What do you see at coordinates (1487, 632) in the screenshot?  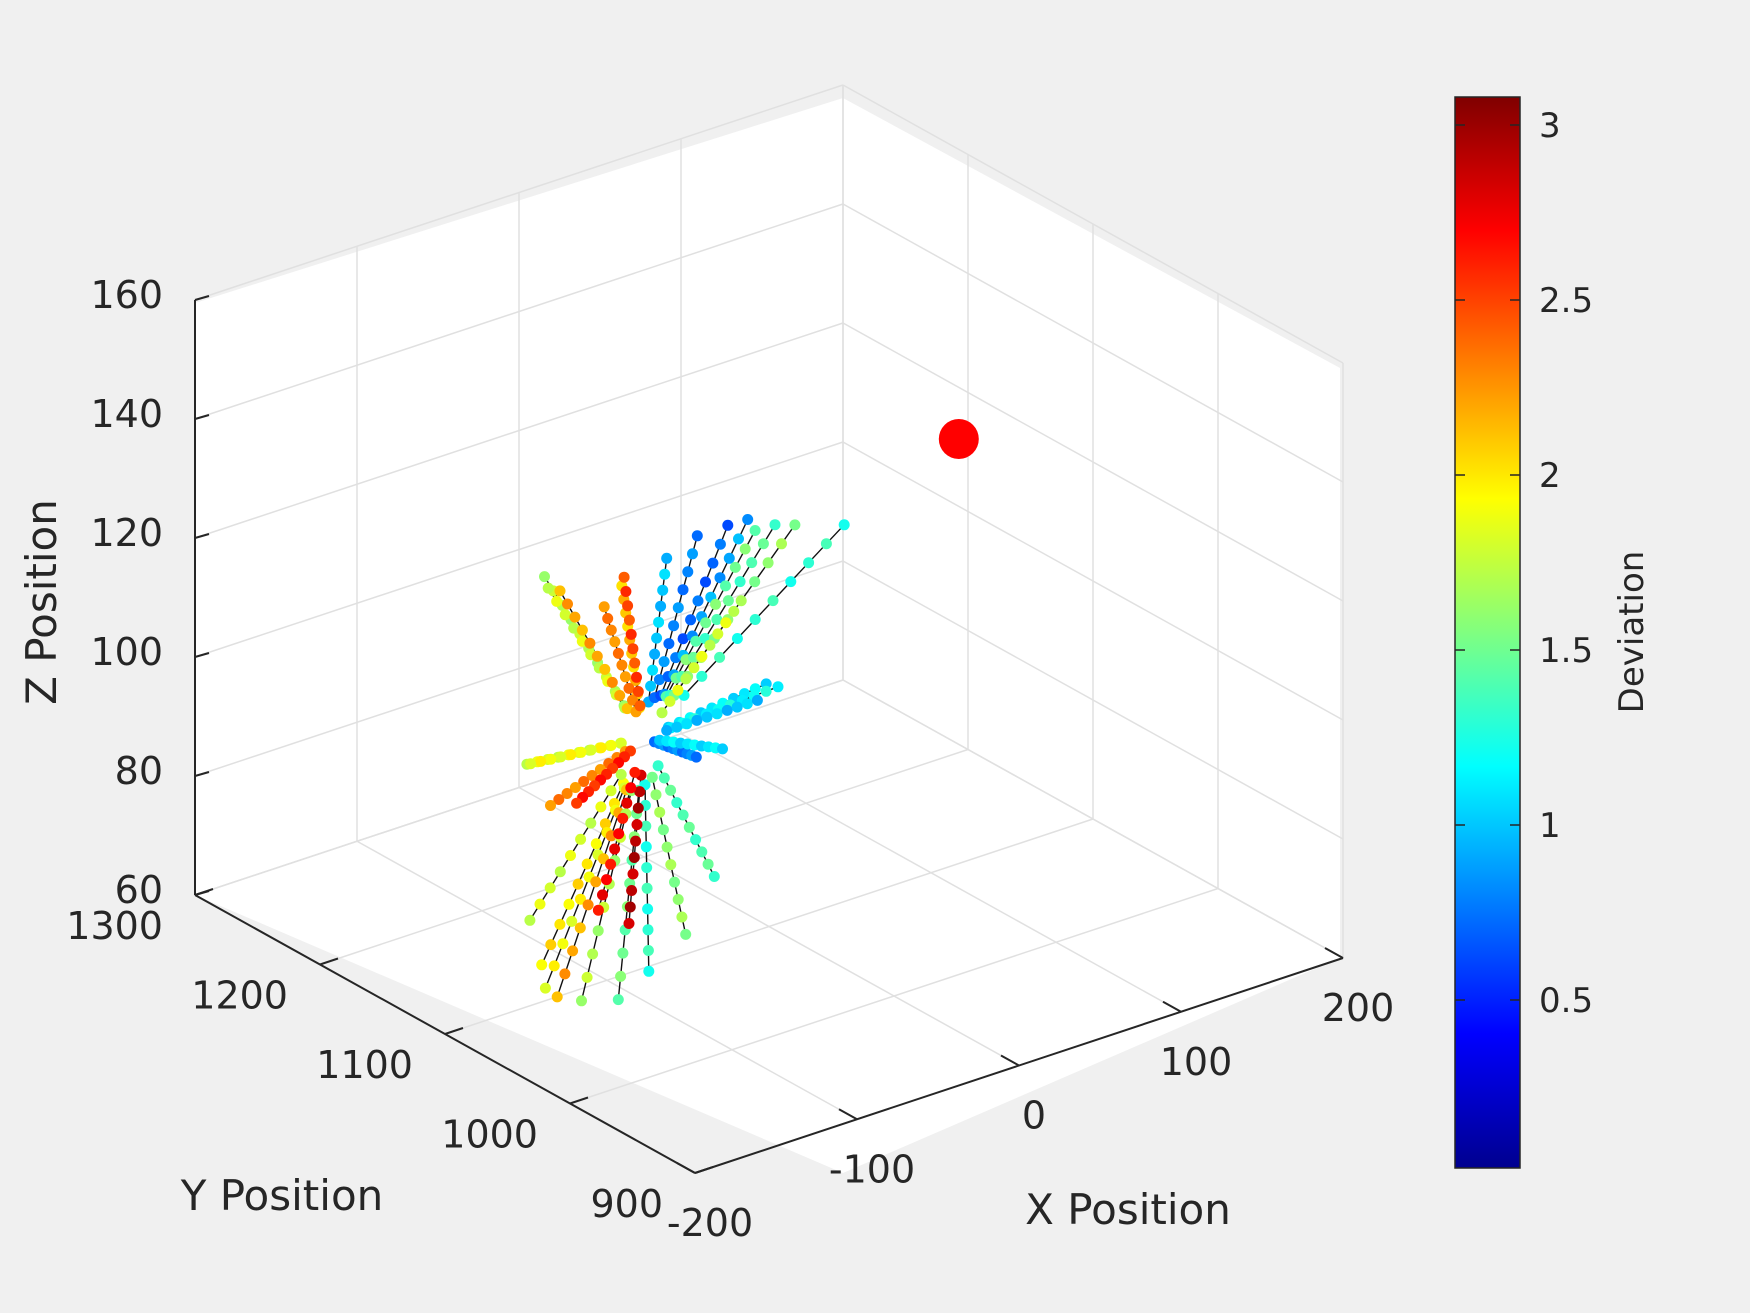 I see `colorbar-gradient` at bounding box center [1487, 632].